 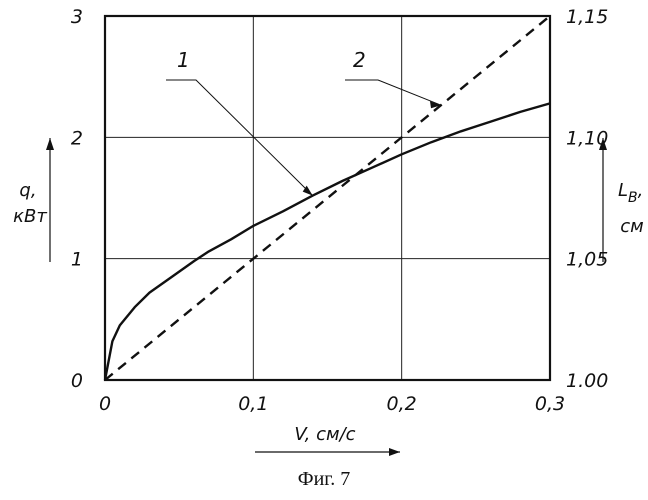 What do you see at coordinates (587, 17) in the screenshot?
I see `y-right-tick-label: 1,15` at bounding box center [587, 17].